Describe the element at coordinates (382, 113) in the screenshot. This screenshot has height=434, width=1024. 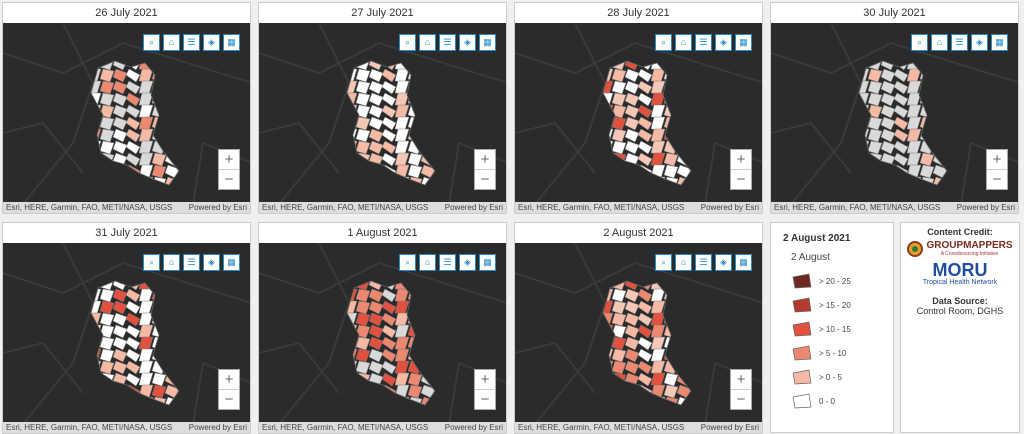
I see `map-canvas` at that location.